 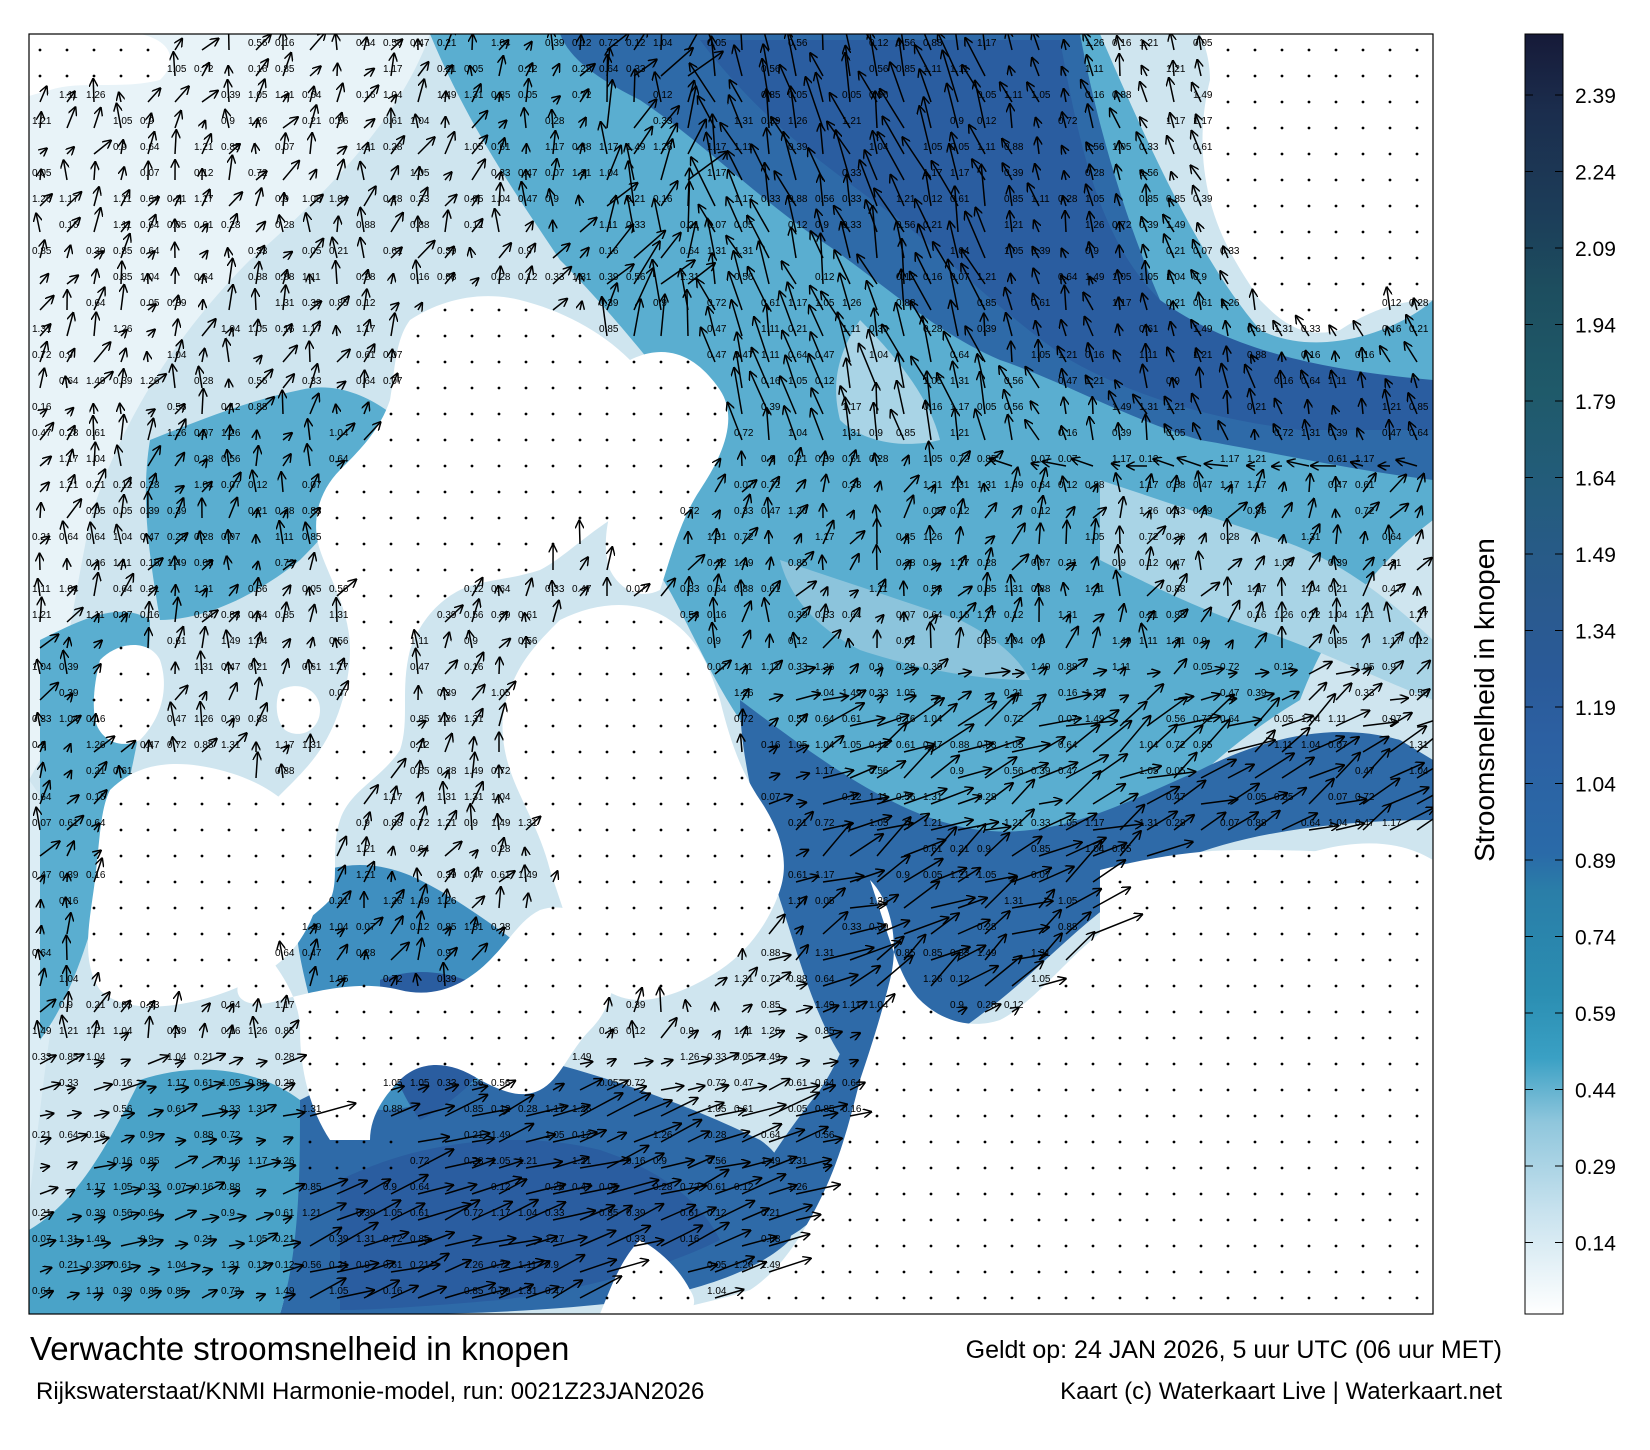 I want to click on speed-label: 0.85, so click(x=1149, y=199).